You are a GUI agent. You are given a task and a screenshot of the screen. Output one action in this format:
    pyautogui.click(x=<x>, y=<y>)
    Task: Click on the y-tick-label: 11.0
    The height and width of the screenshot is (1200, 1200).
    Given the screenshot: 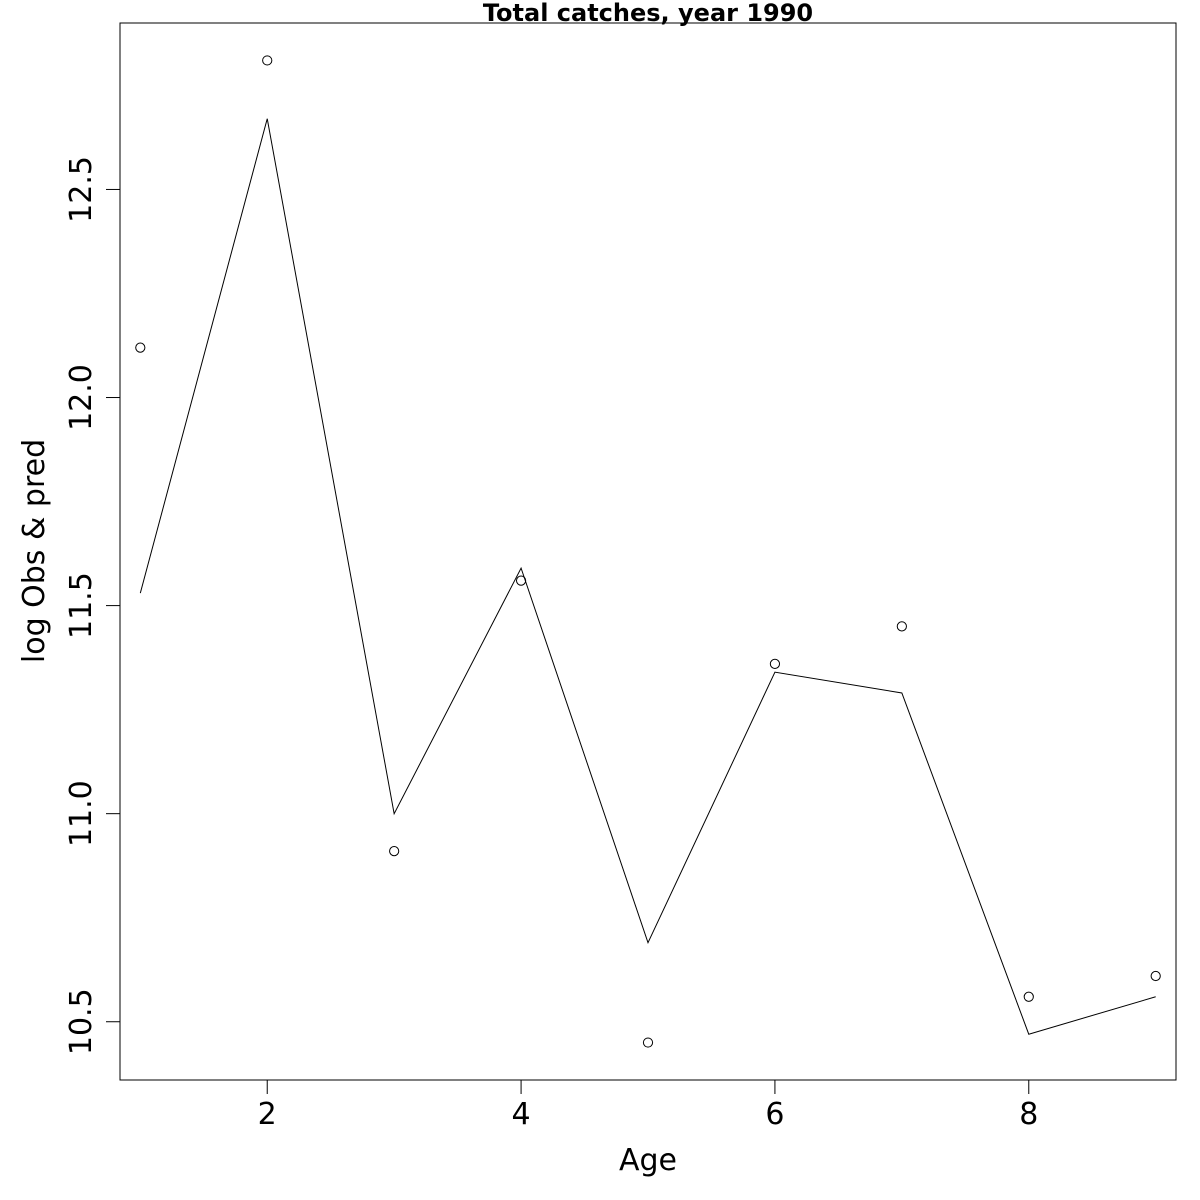 What is the action you would take?
    pyautogui.click(x=81, y=813)
    